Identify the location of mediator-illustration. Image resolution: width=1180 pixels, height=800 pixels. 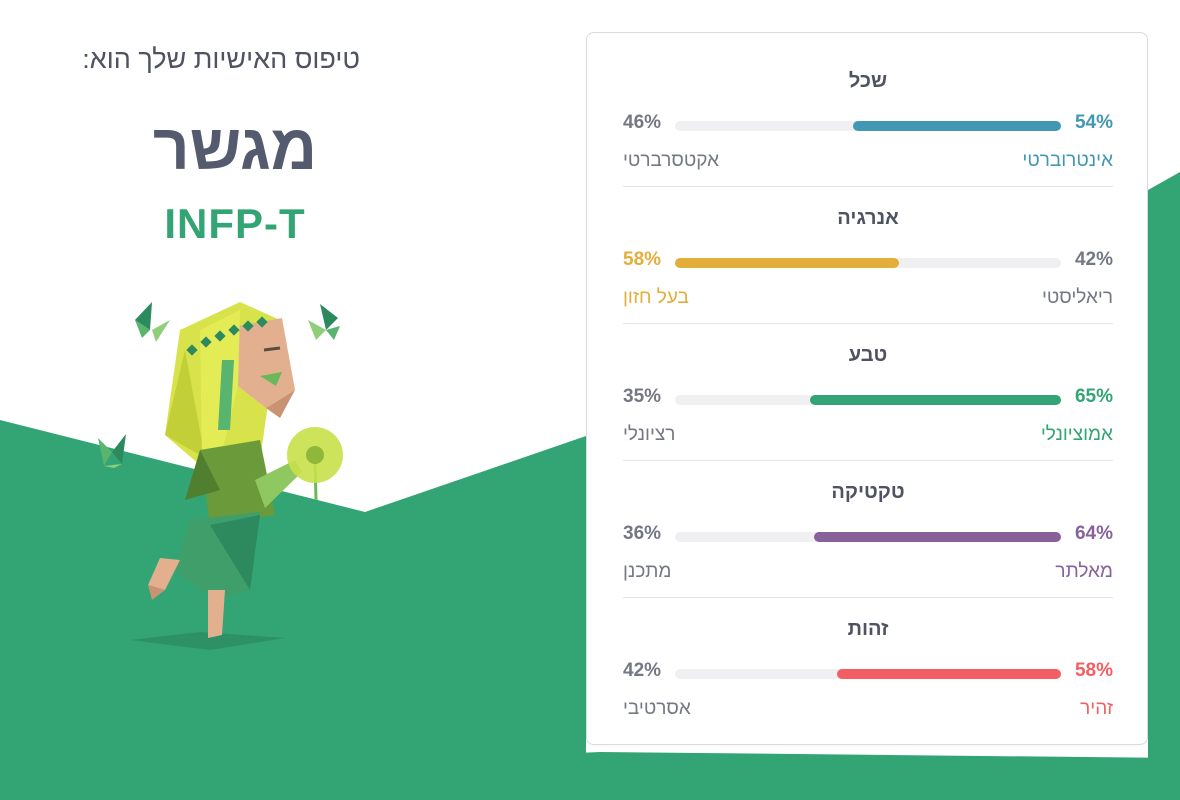
(220, 476).